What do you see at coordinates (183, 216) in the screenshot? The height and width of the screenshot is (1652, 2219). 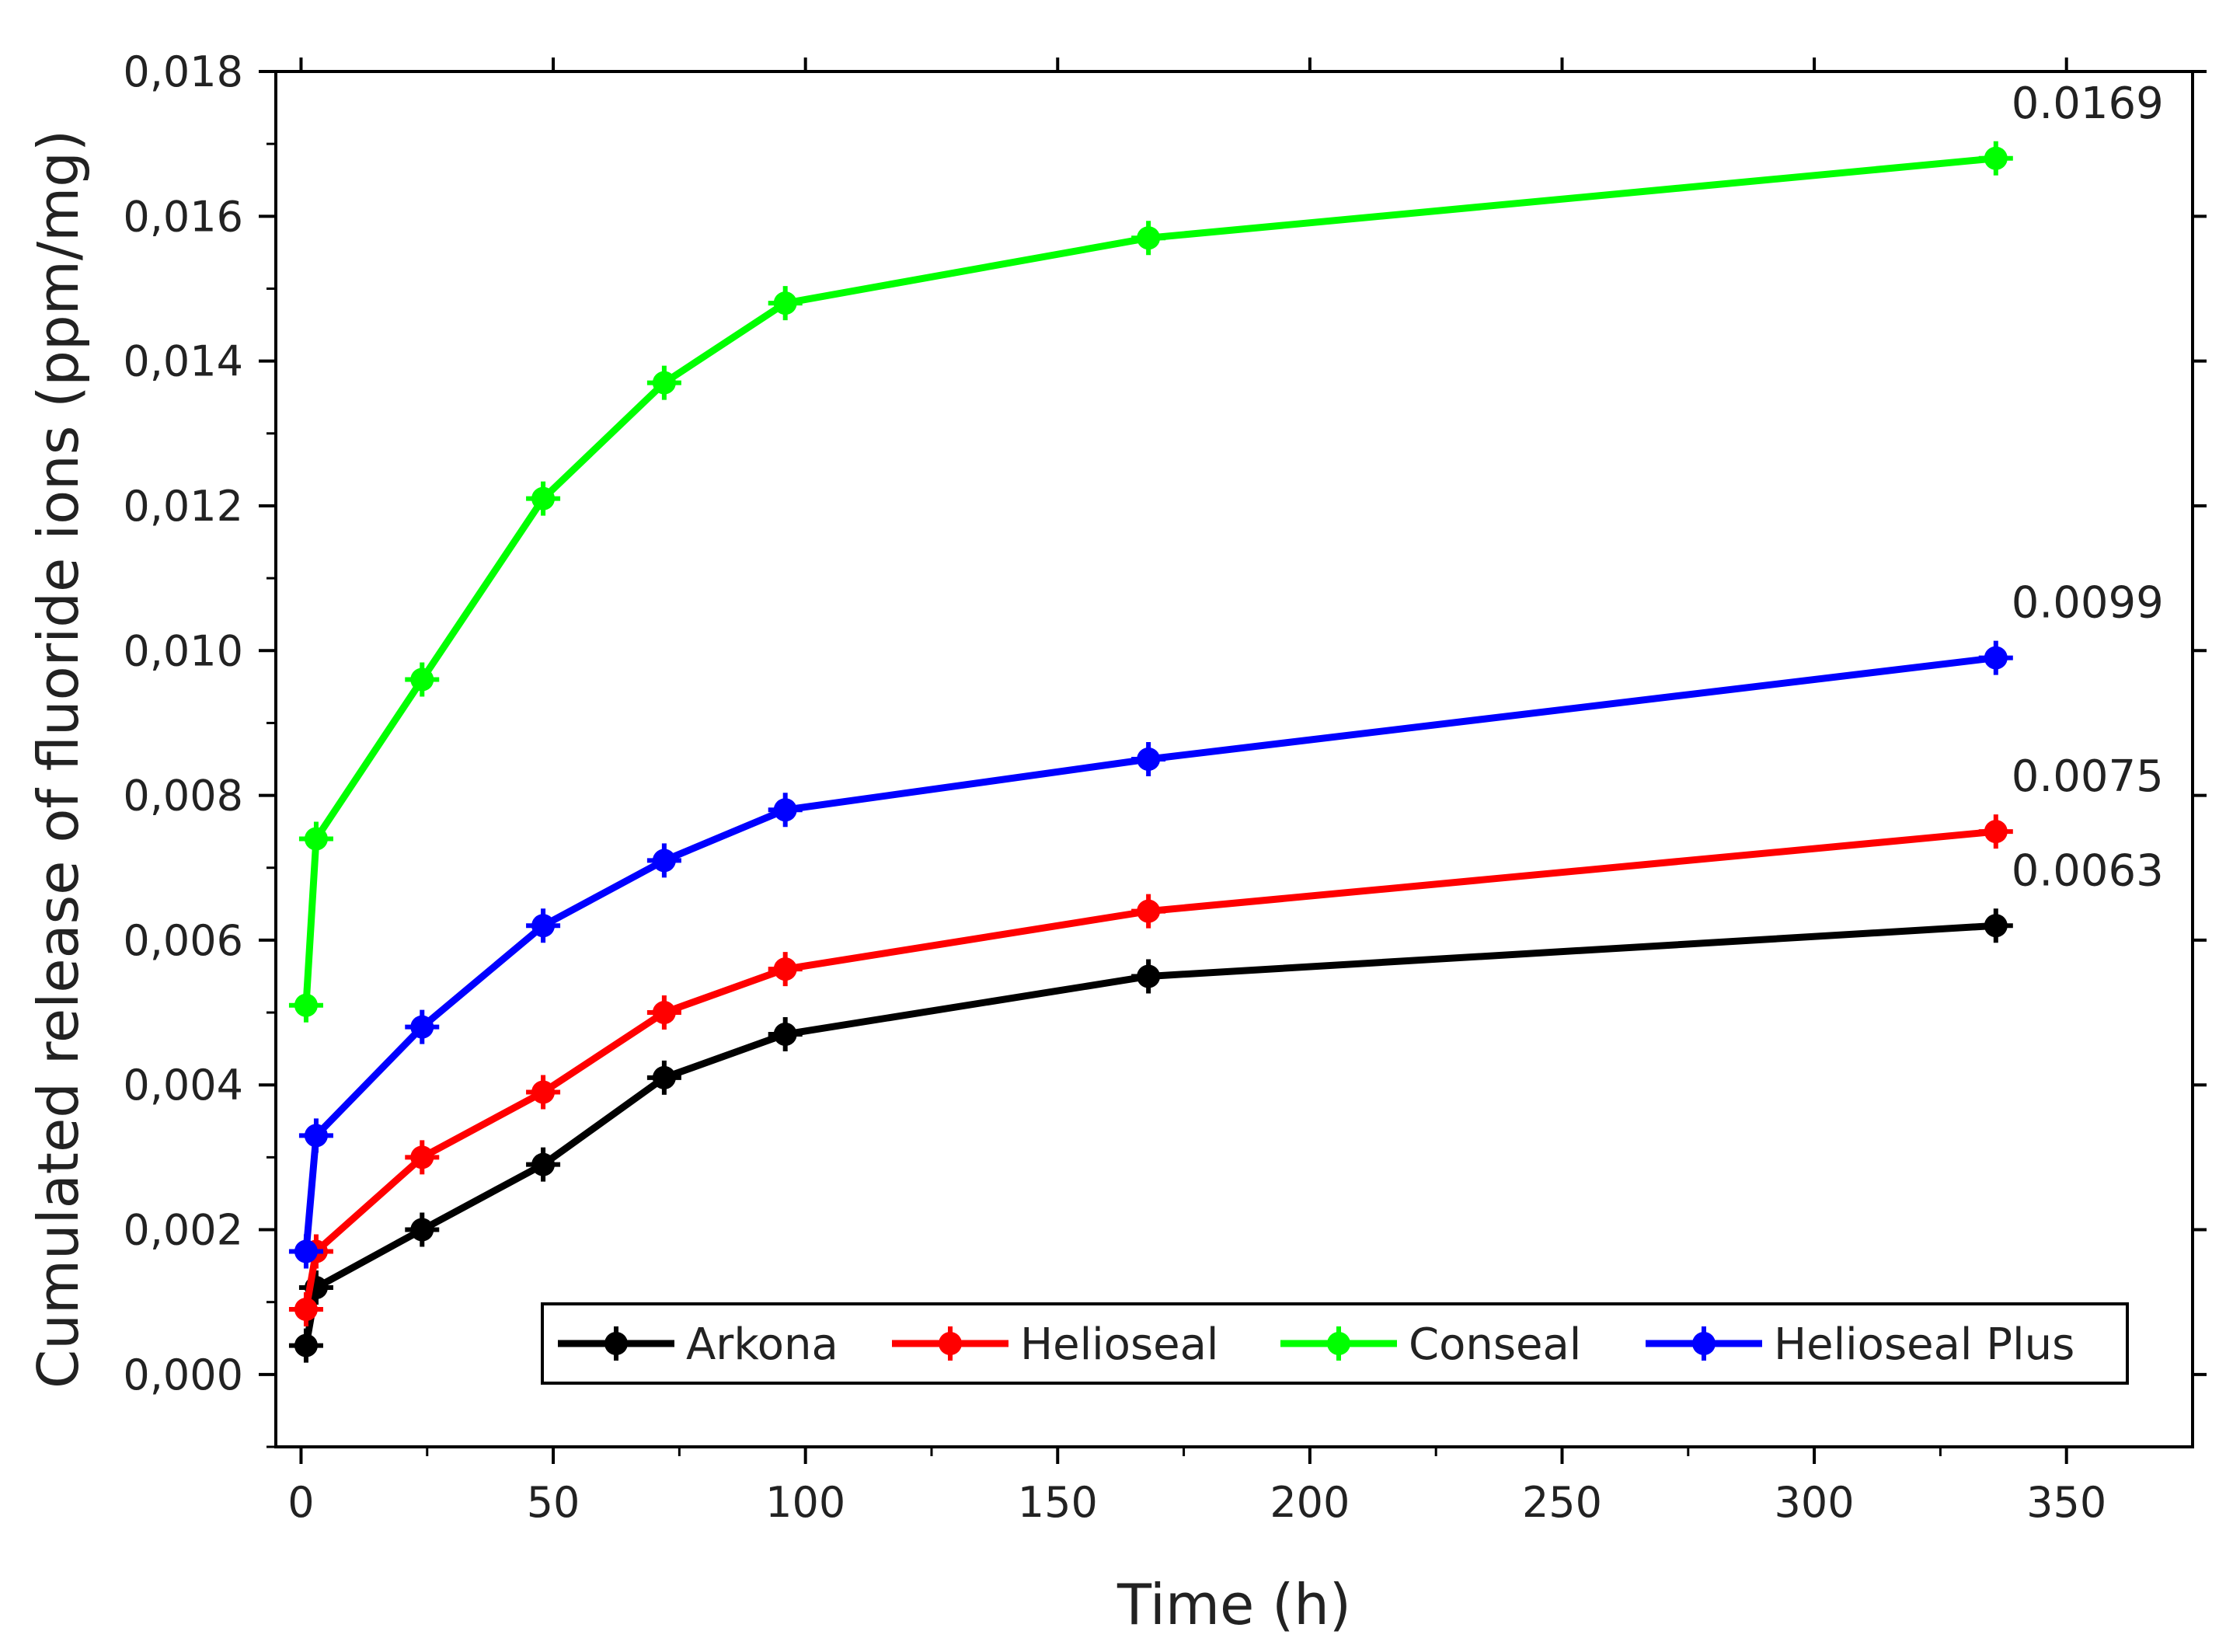 I see `y-tick-label: 0,016` at bounding box center [183, 216].